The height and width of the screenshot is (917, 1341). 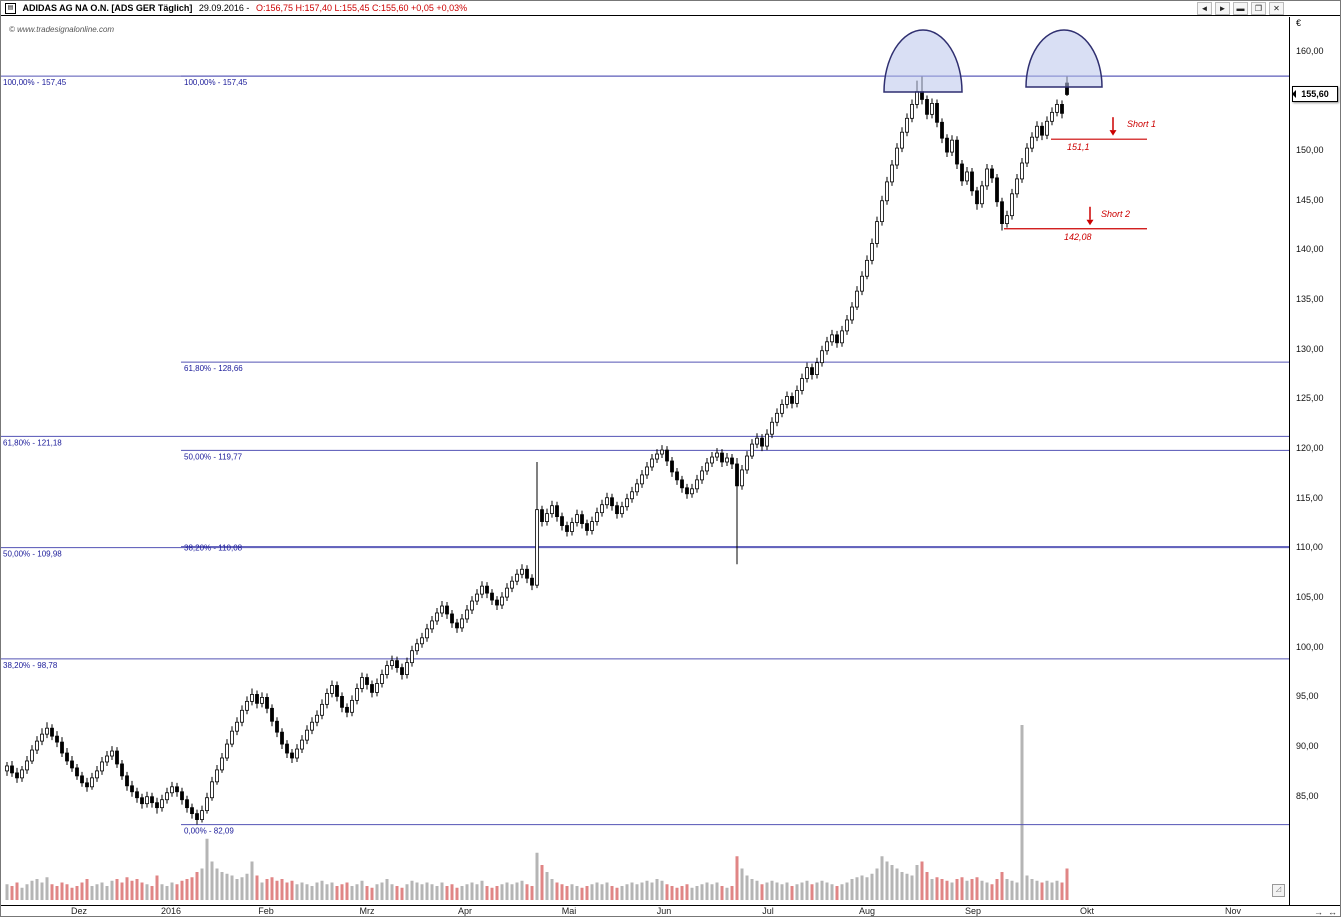 I want to click on time-axis-label: Mrz, so click(x=367, y=911).